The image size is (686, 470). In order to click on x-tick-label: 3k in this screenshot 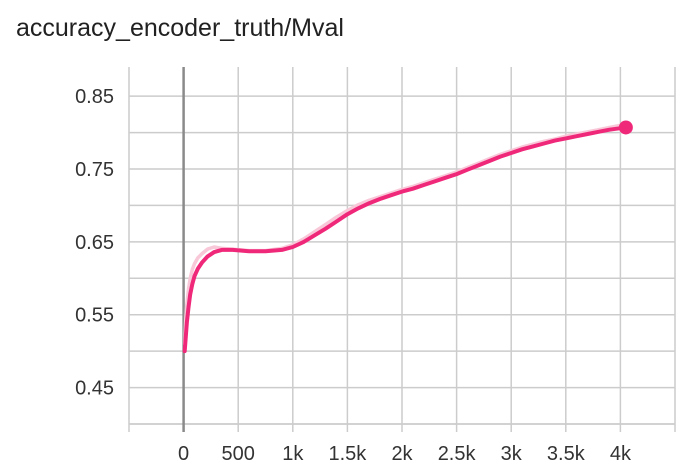, I will do `click(512, 454)`.